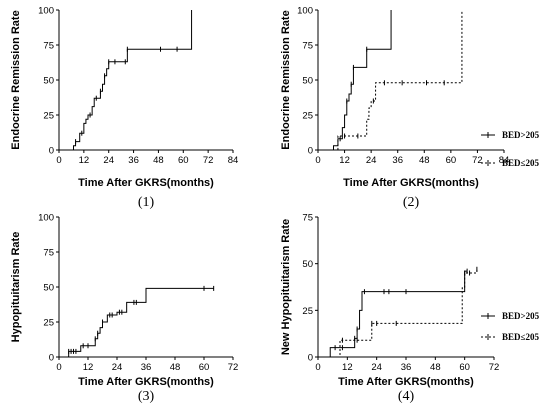  I want to click on x-tick-label-4-3: 36, so click(406, 367).